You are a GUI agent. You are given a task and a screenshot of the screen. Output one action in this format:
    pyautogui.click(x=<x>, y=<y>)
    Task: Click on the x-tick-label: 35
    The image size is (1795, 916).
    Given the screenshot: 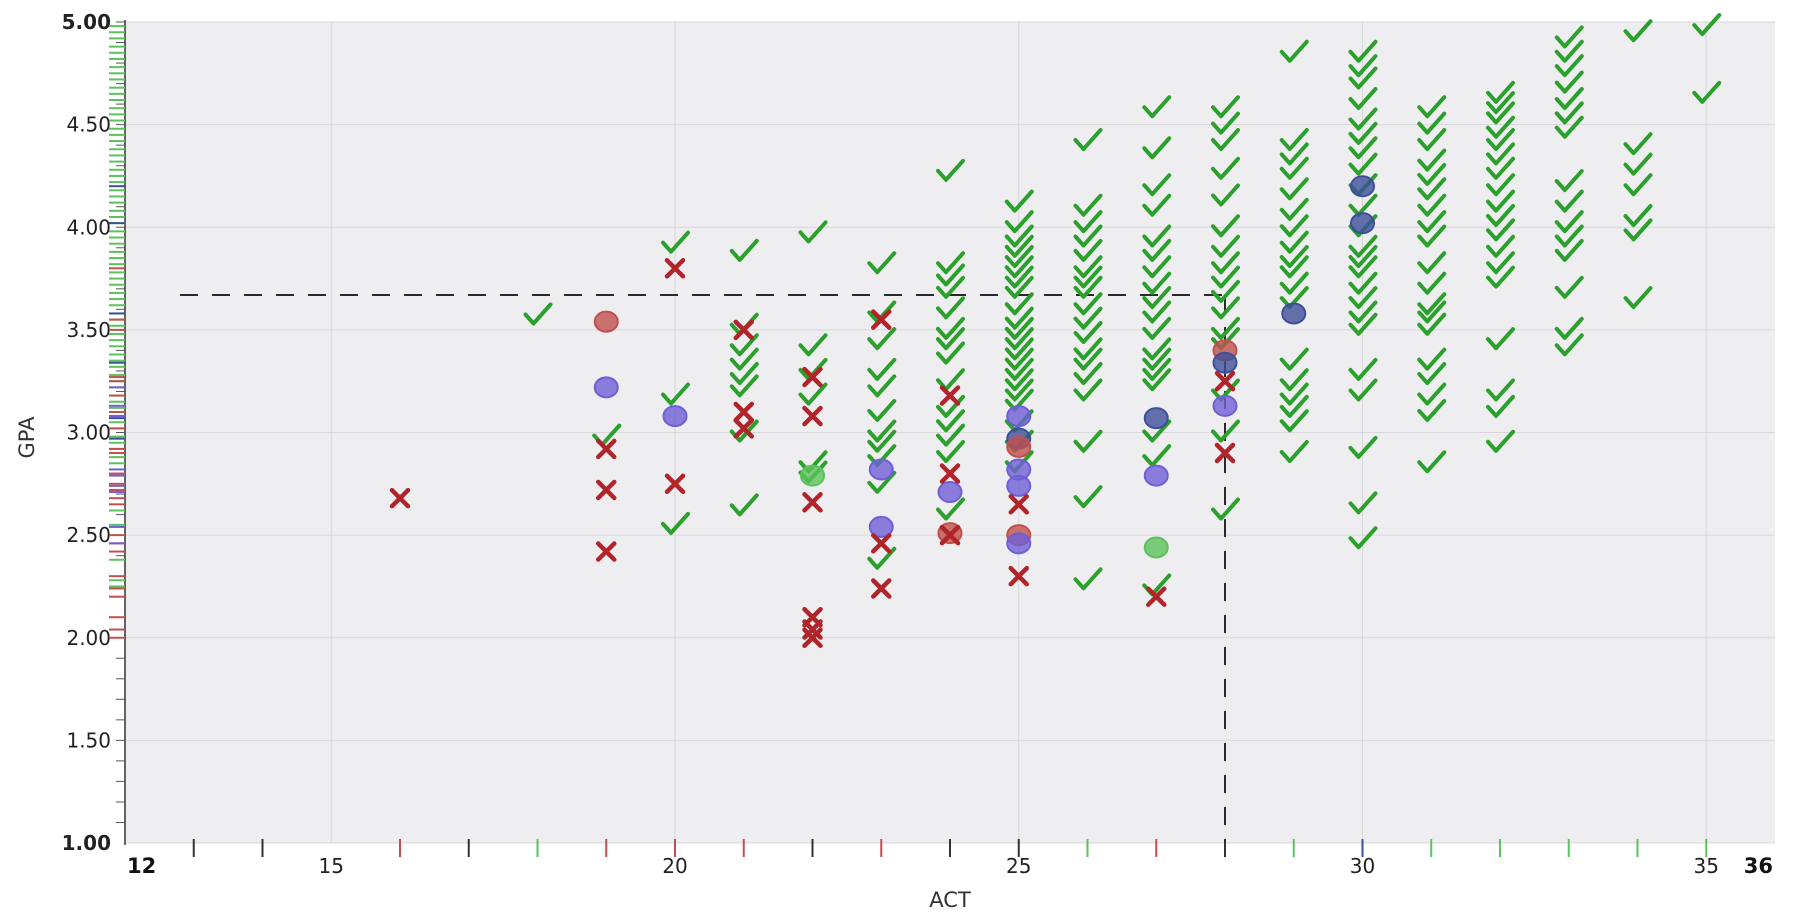 What is the action you would take?
    pyautogui.click(x=1706, y=866)
    